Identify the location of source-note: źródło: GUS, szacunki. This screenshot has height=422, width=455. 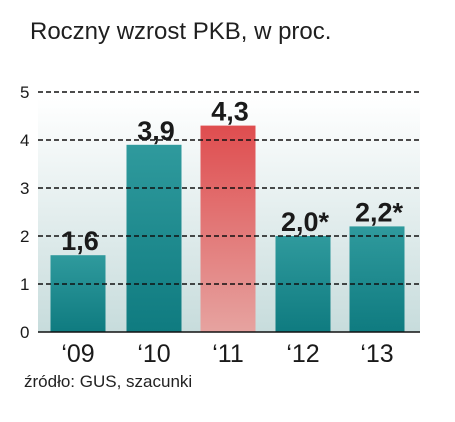
(108, 381).